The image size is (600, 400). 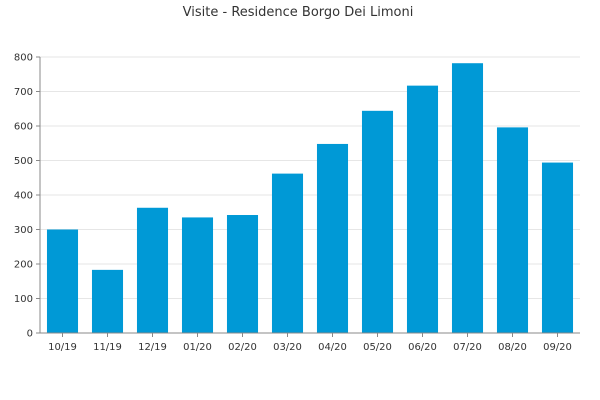 I want to click on x-tick-label: 11/19, so click(x=107, y=347).